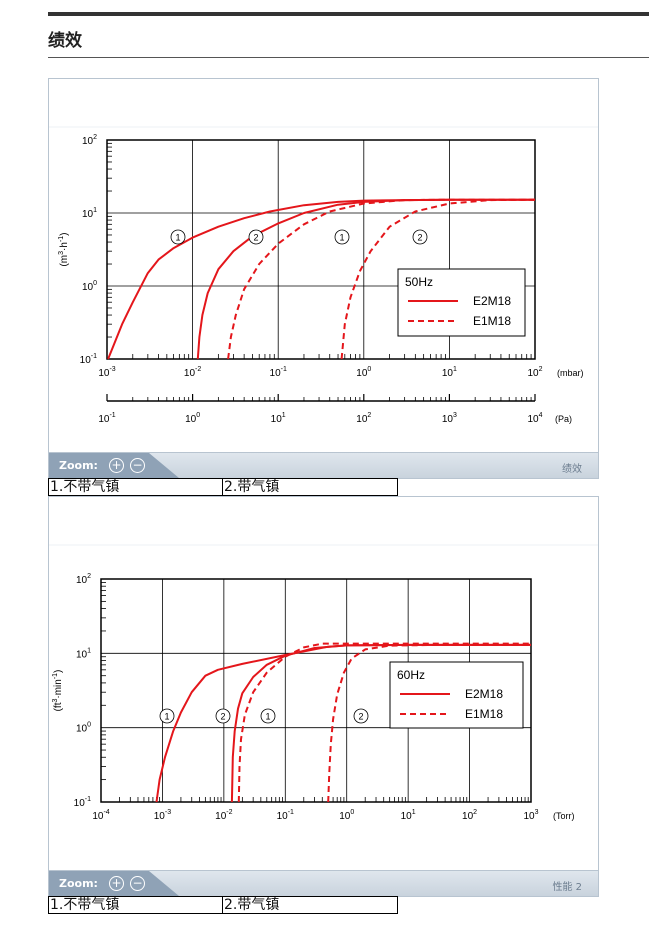 The width and height of the screenshot is (649, 927). Describe the element at coordinates (348, 14) in the screenshot. I see `top-rule` at that location.